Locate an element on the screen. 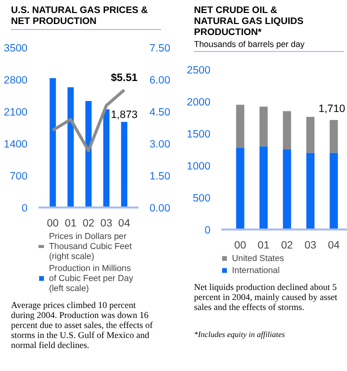 The height and width of the screenshot is (371, 347). y-tick-label: 1000 is located at coordinates (198, 166).